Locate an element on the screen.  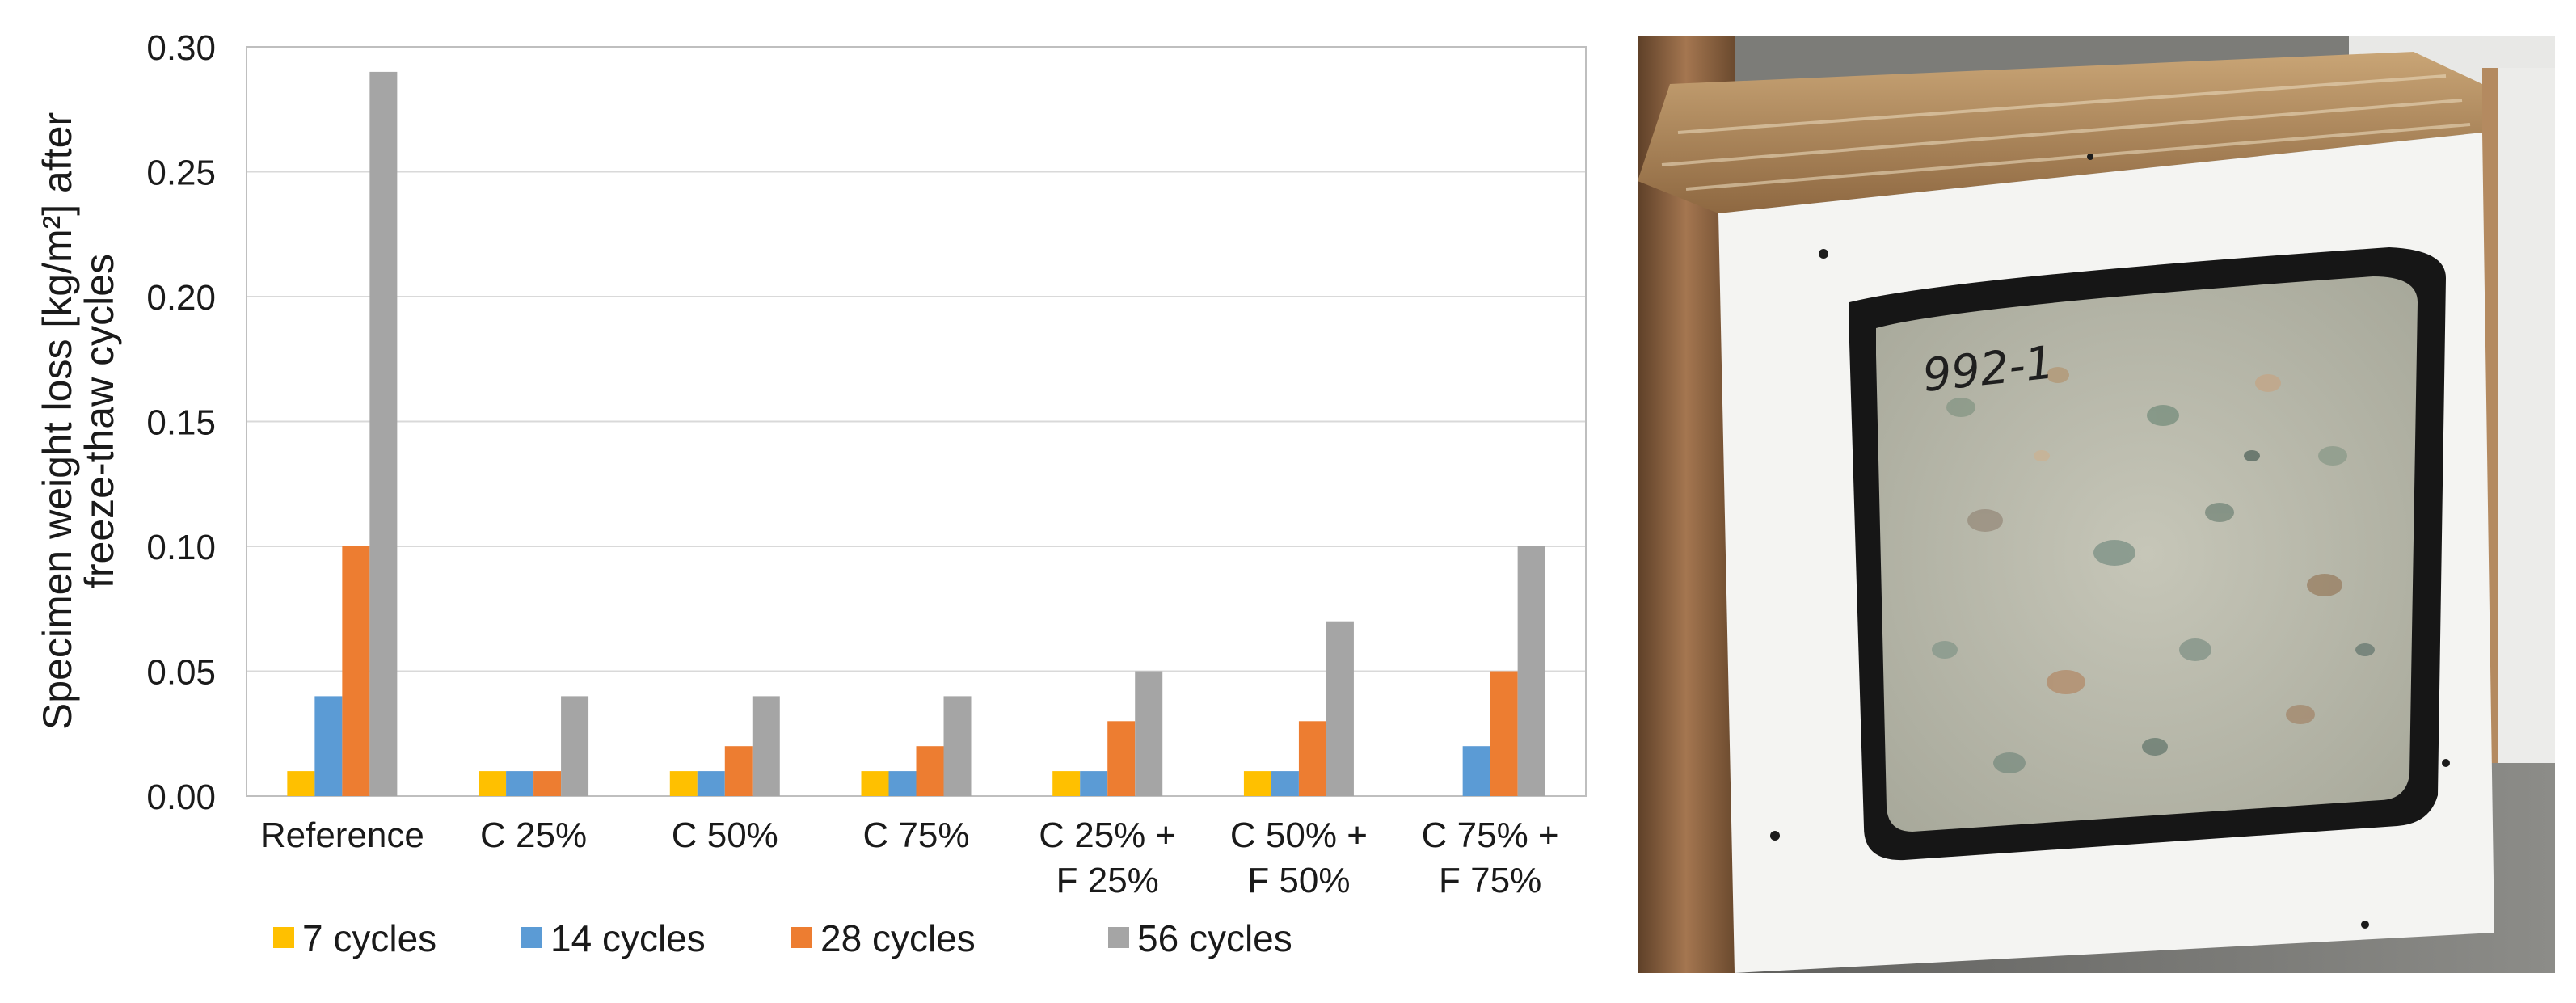
x-tick-label: C 50% is located at coordinates (725, 835).